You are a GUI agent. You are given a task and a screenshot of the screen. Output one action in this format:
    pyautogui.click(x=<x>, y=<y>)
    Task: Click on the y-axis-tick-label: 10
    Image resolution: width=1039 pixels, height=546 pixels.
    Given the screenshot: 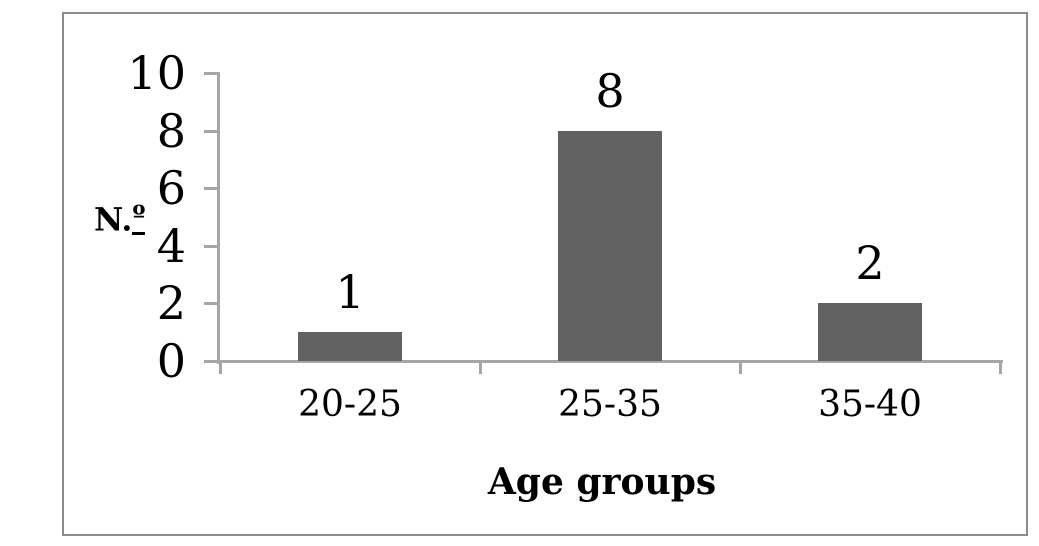 What is the action you would take?
    pyautogui.click(x=156, y=73)
    